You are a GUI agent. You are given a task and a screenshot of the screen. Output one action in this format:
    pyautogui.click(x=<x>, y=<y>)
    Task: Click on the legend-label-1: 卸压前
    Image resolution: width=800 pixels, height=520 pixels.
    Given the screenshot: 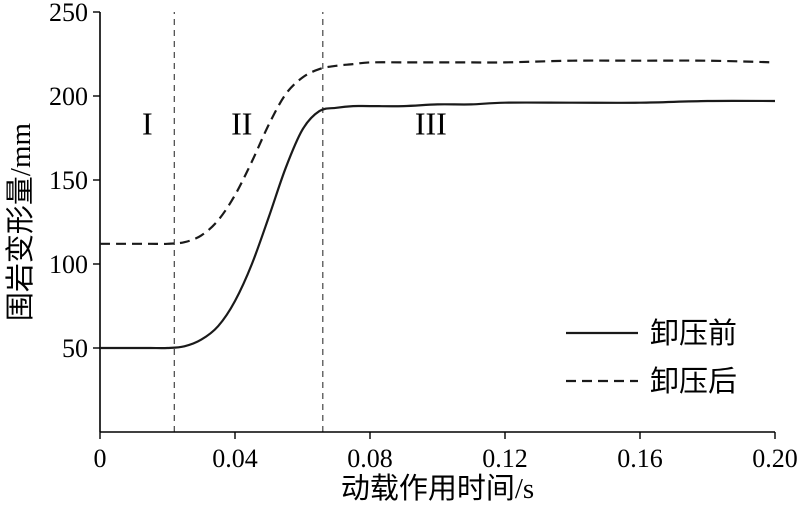 What is the action you would take?
    pyautogui.click(x=693, y=333)
    